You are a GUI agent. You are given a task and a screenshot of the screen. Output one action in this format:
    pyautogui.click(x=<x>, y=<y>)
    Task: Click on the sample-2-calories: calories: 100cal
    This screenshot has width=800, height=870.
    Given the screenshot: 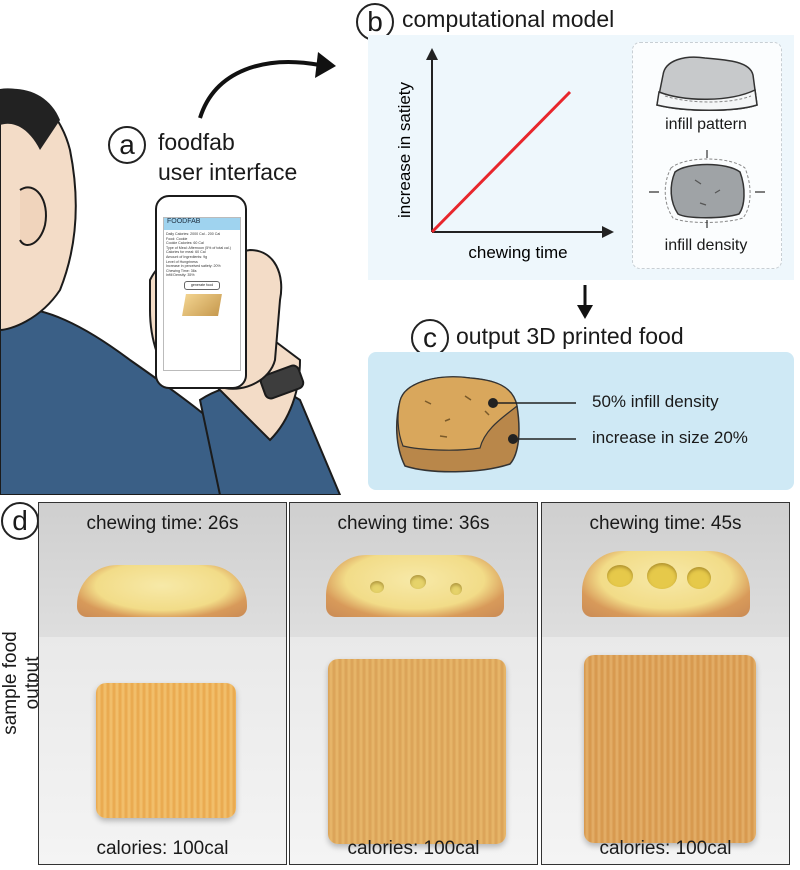 What is the action you would take?
    pyautogui.click(x=413, y=848)
    